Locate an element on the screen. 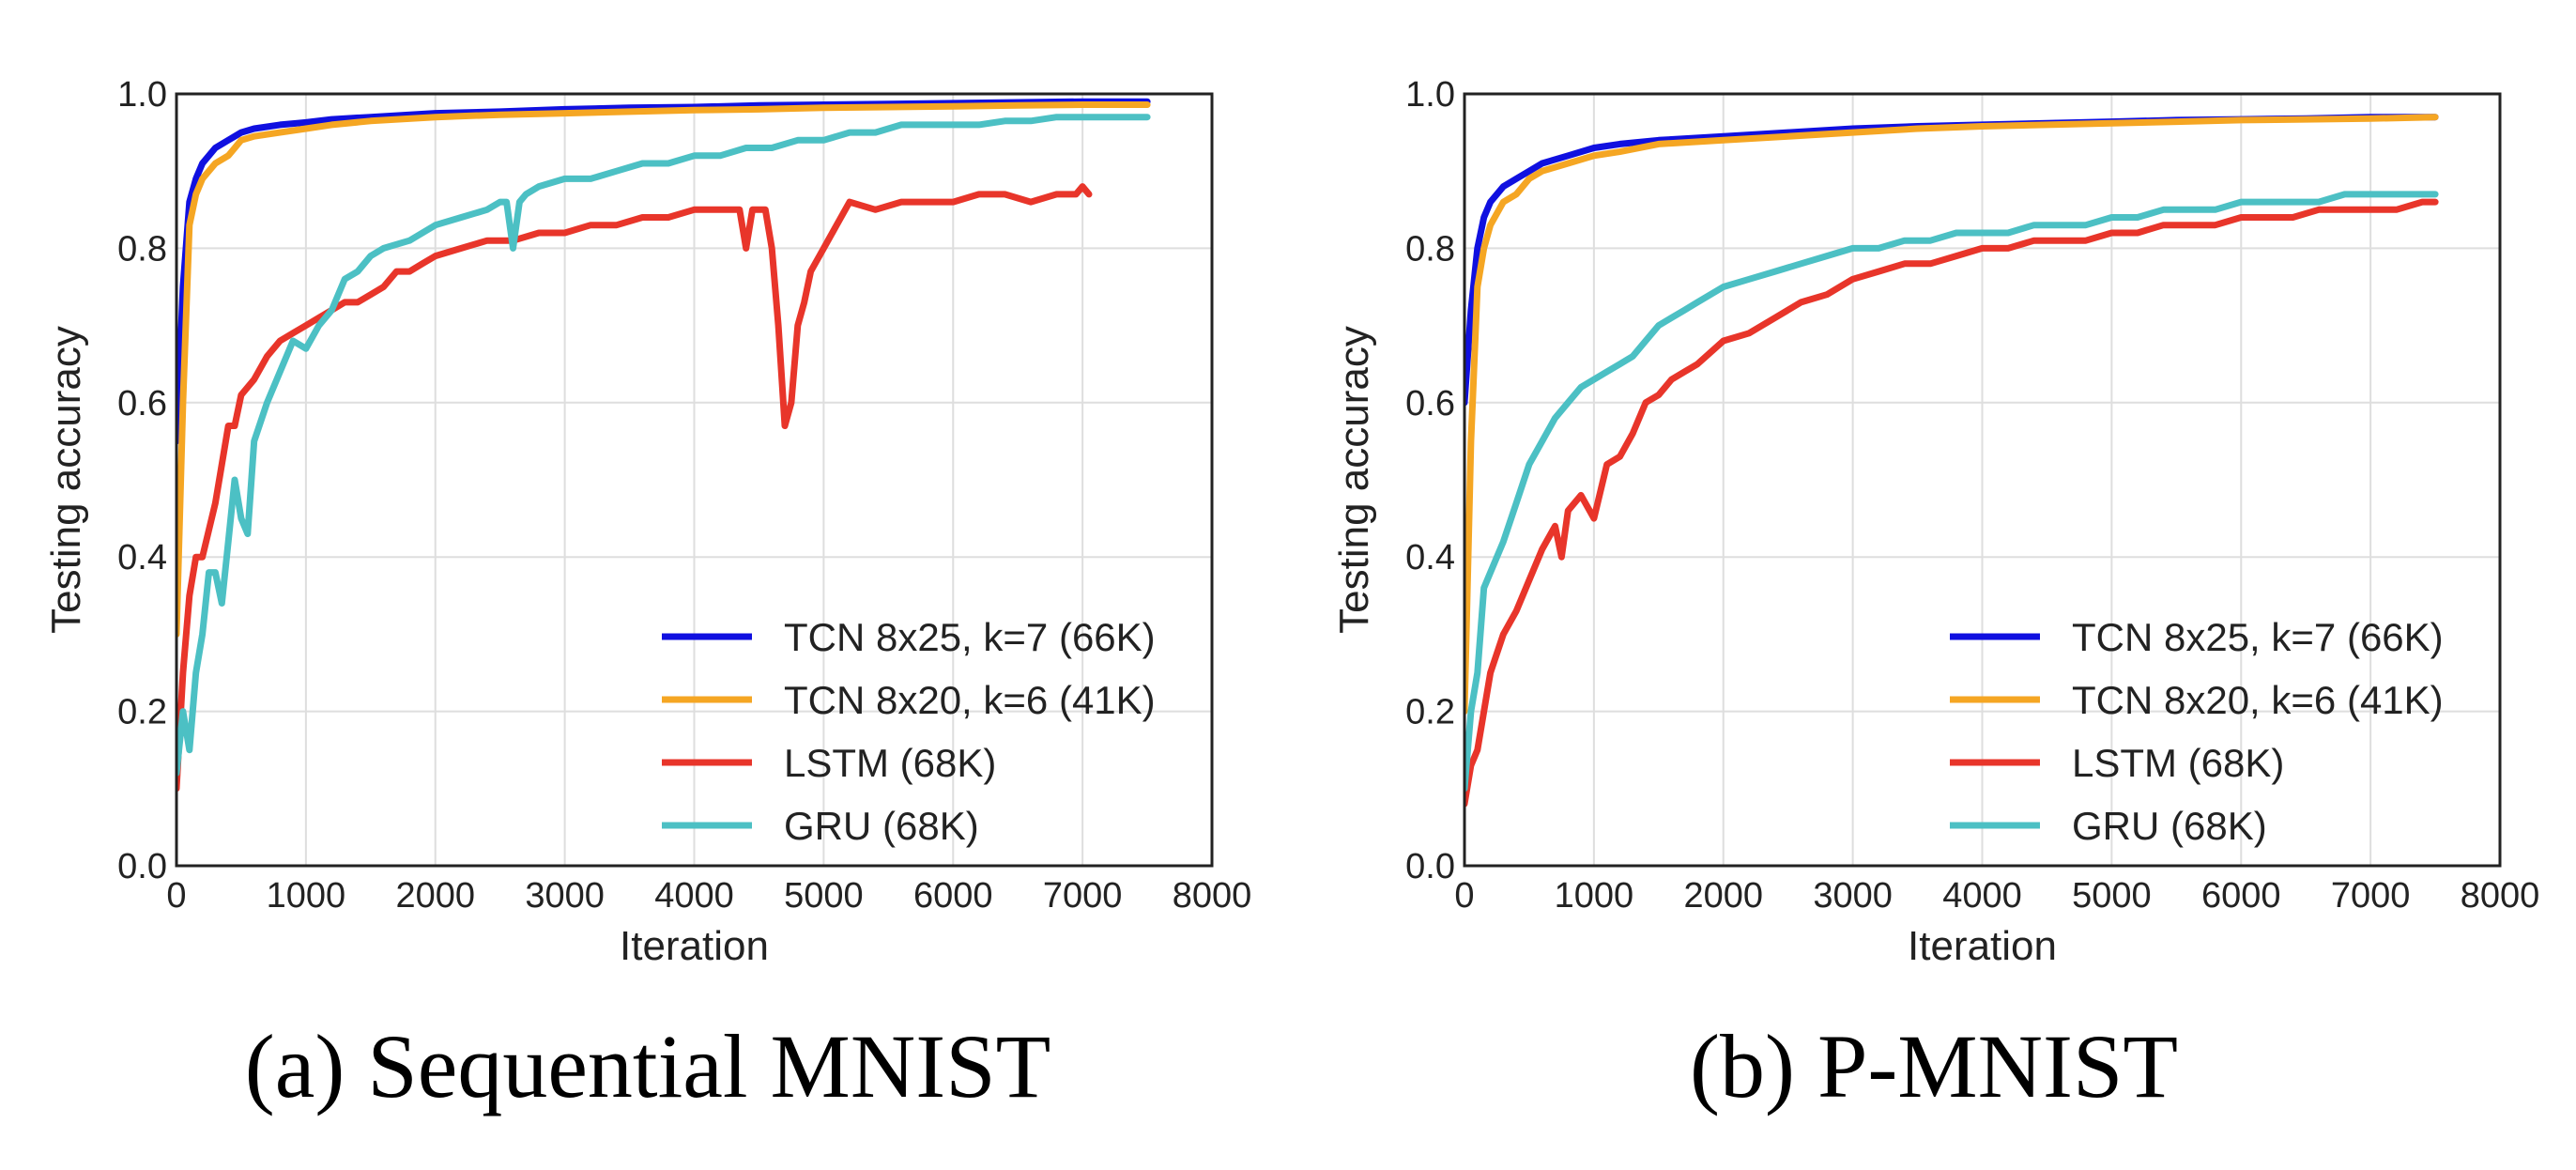 This screenshot has height=1170, width=2576. subfigure-caption: (b) P-MNIST is located at coordinates (1934, 1066).